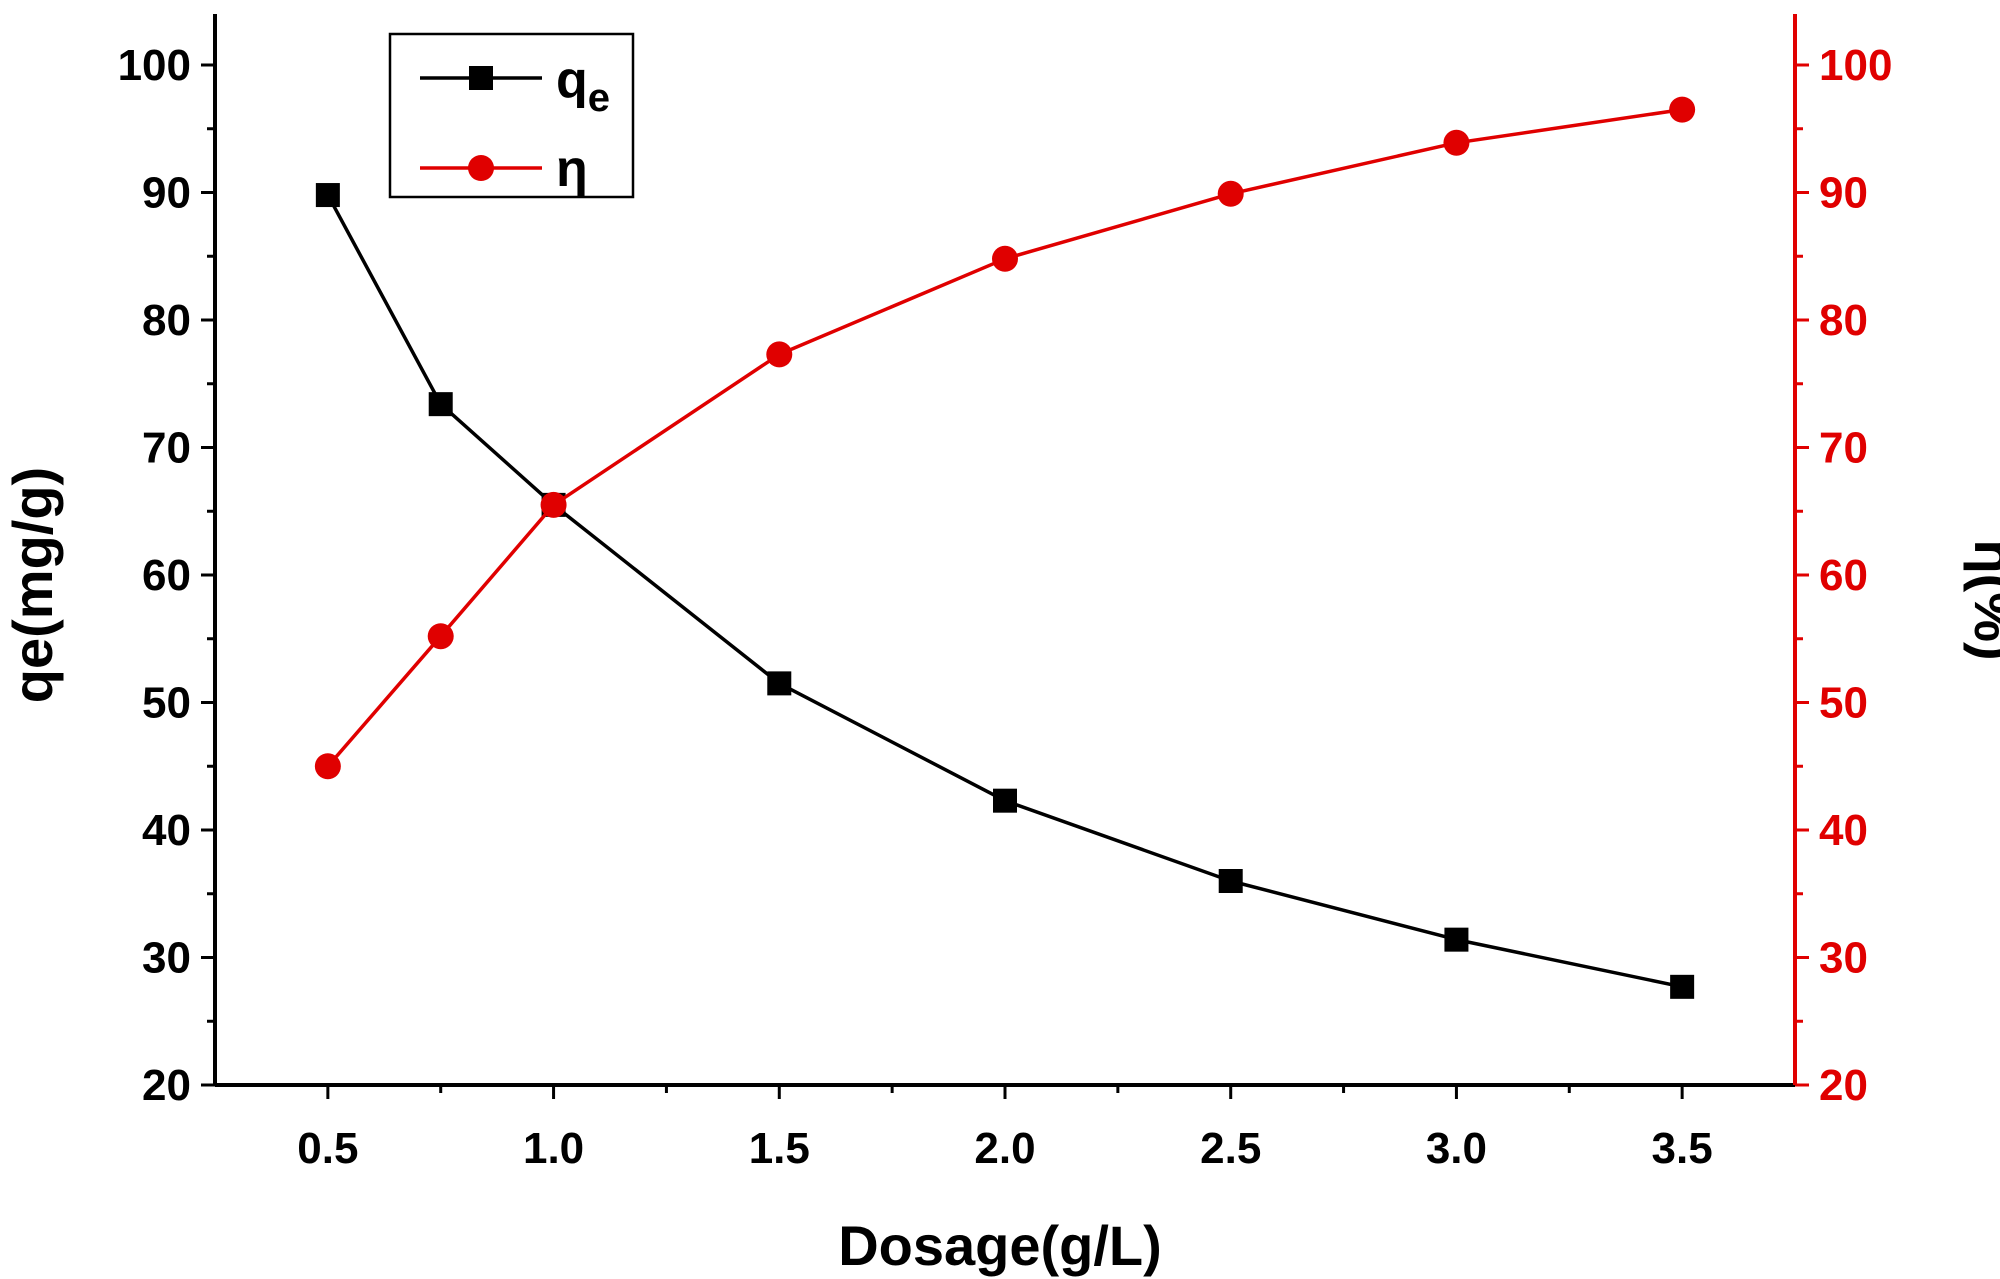 The width and height of the screenshot is (2000, 1279). I want to click on y-left-tick-label: 40, so click(166, 830).